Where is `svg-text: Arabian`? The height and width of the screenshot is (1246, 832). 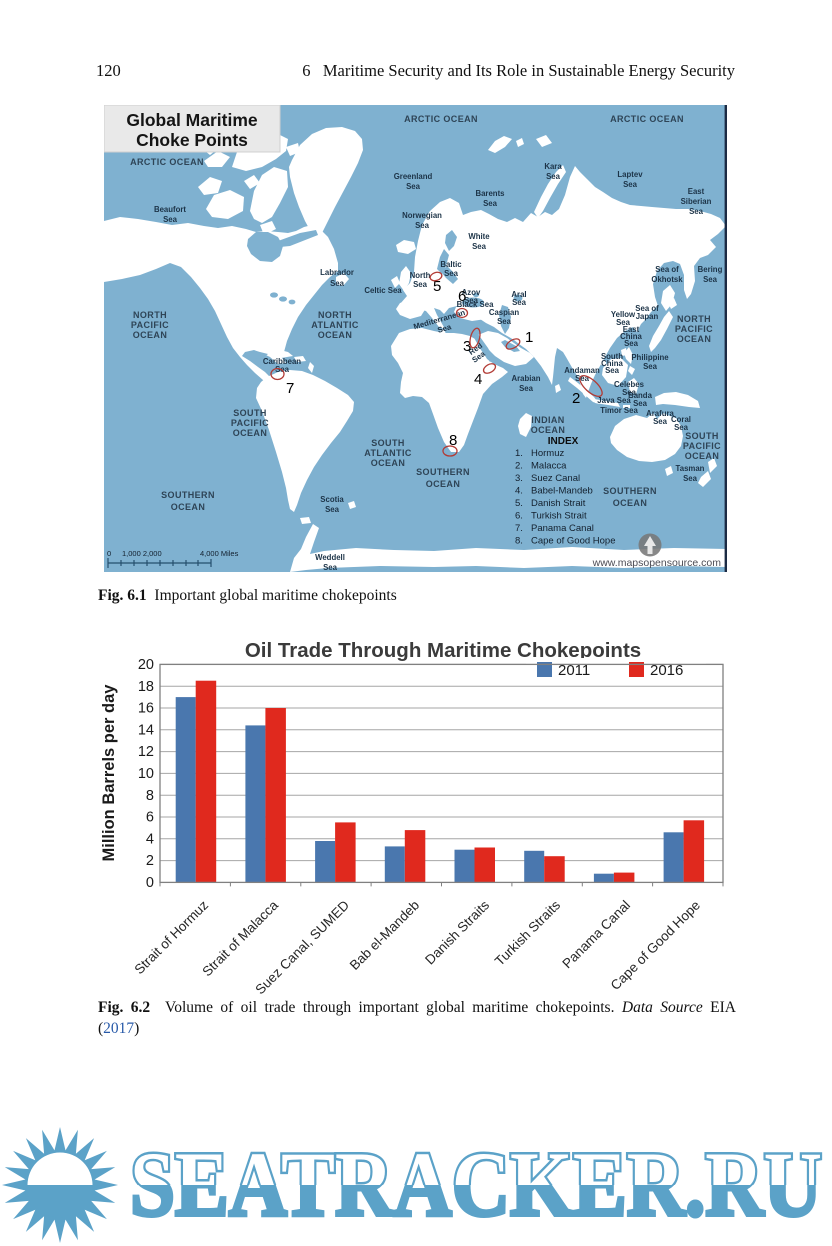
svg-text: Arabian is located at coordinates (525, 378).